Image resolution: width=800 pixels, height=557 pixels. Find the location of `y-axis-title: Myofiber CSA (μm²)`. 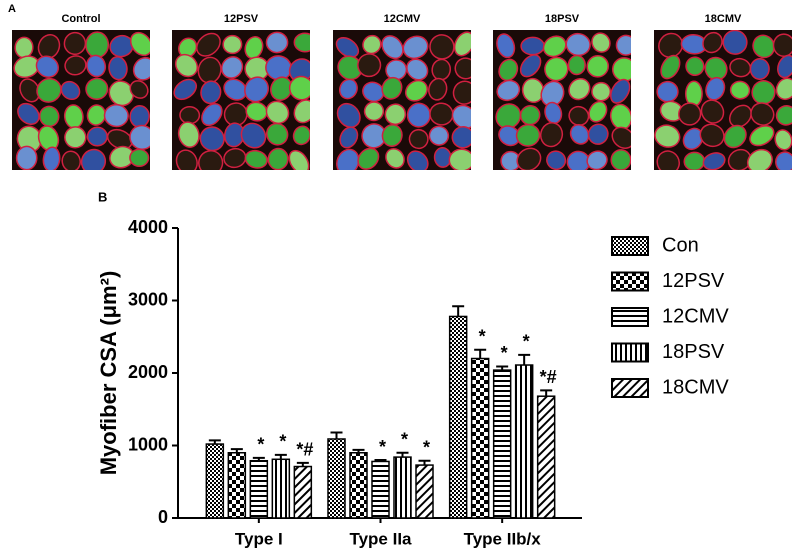

y-axis-title: Myofiber CSA (μm²) is located at coordinates (108, 373).